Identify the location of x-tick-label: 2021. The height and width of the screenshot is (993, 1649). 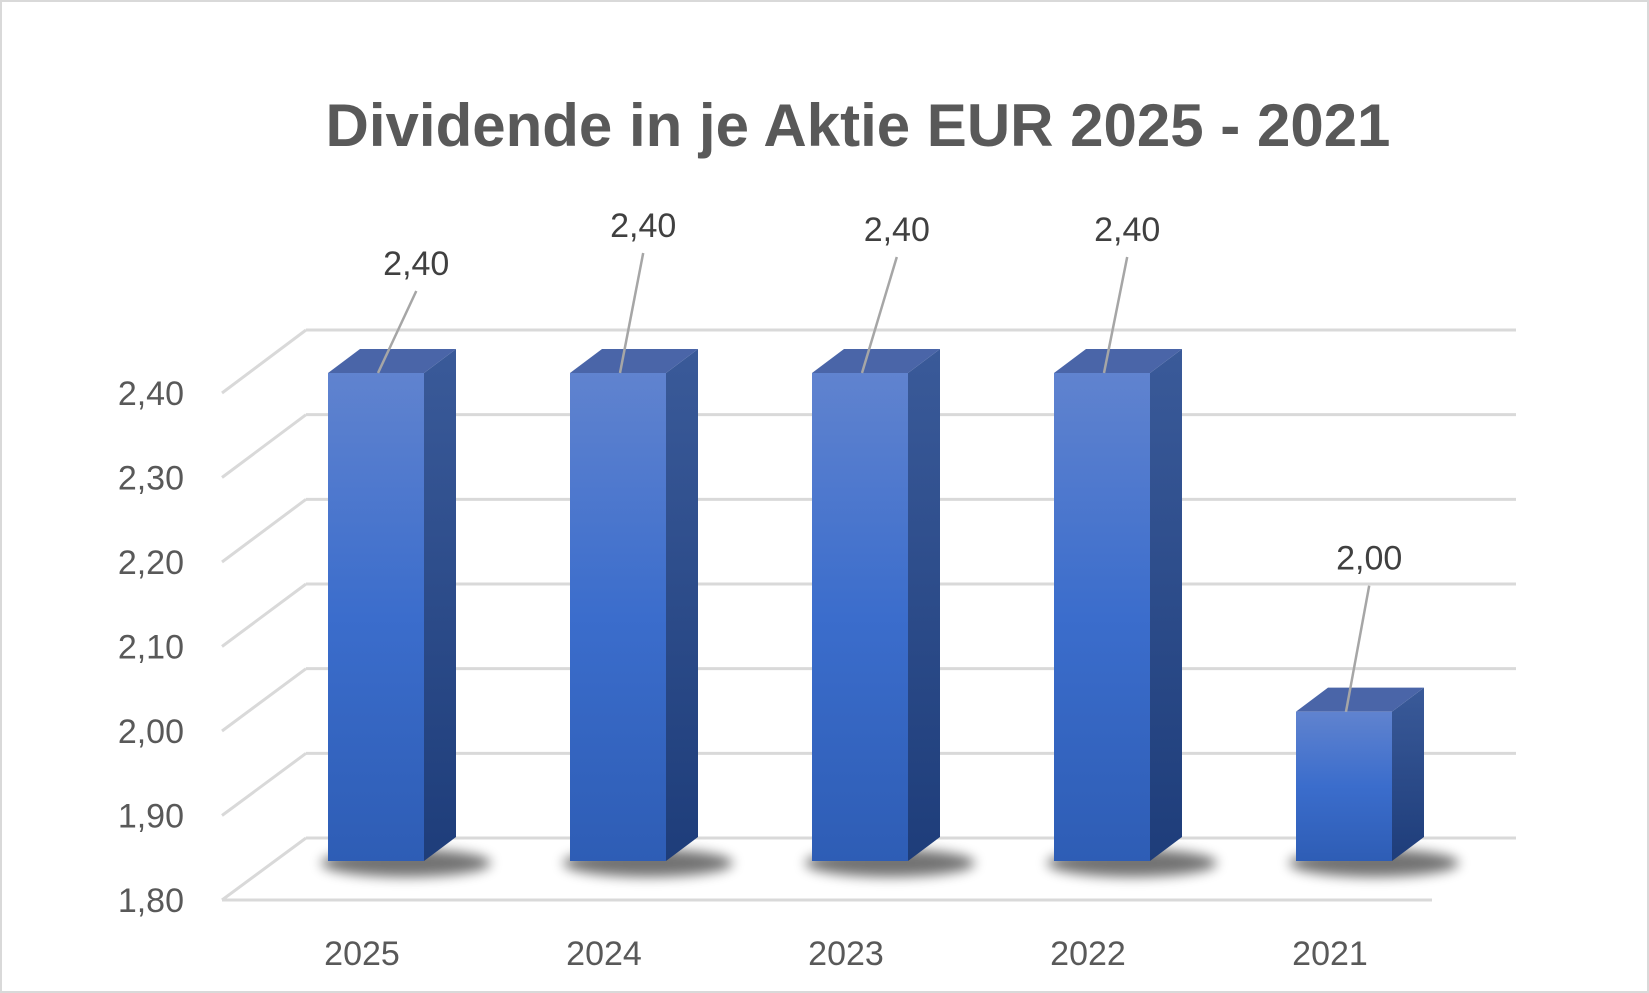
(1330, 954).